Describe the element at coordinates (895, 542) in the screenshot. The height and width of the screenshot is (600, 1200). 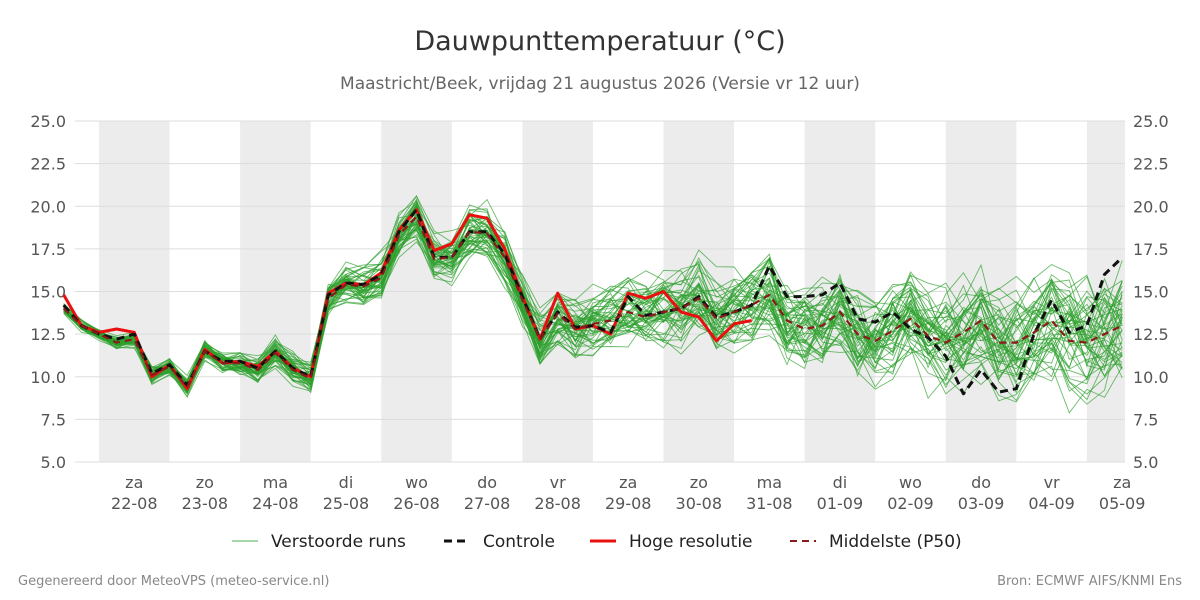
I see `legend-label-median: Middelste (P50)` at that location.